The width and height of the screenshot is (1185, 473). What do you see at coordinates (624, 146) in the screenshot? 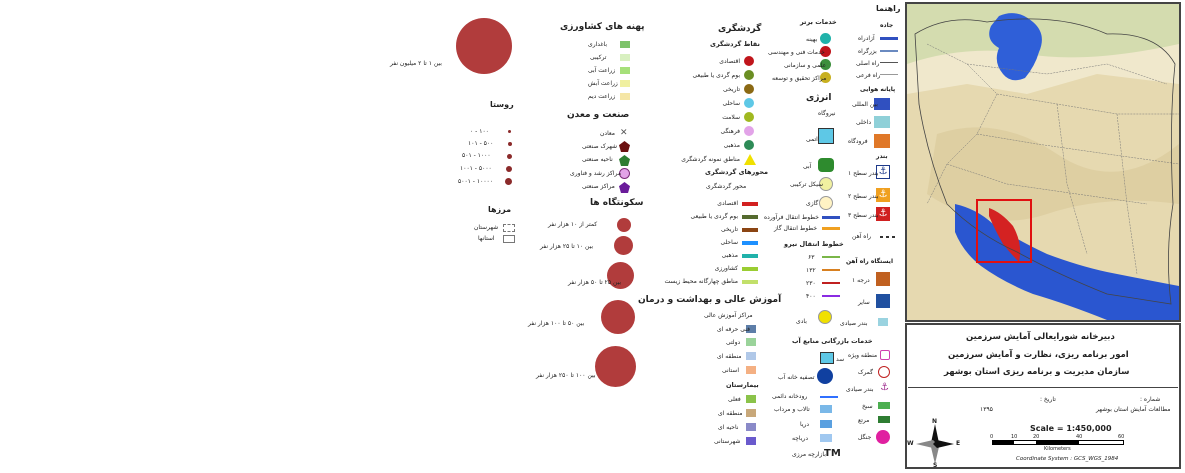
I see `industrial-town-icon` at bounding box center [624, 146].